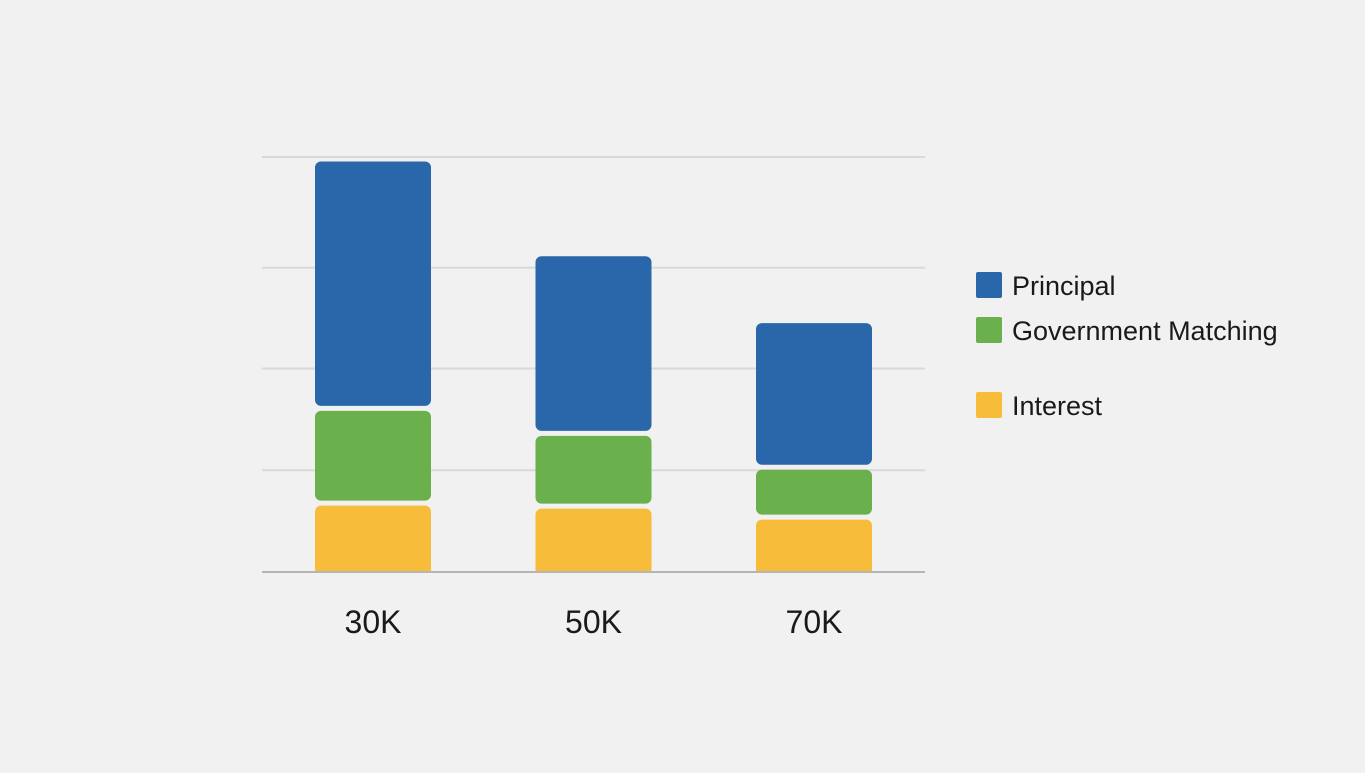 The width and height of the screenshot is (1365, 773). What do you see at coordinates (989, 405) in the screenshot?
I see `legend-swatch-interest` at bounding box center [989, 405].